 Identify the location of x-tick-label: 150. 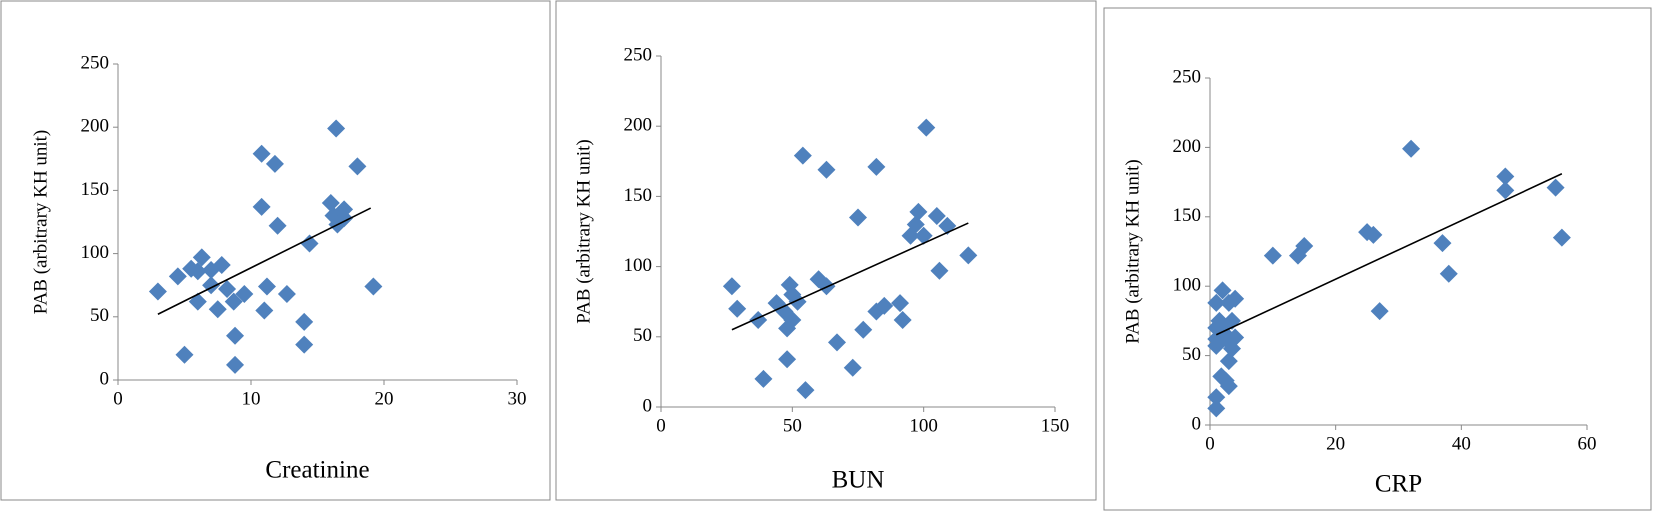
(1055, 425).